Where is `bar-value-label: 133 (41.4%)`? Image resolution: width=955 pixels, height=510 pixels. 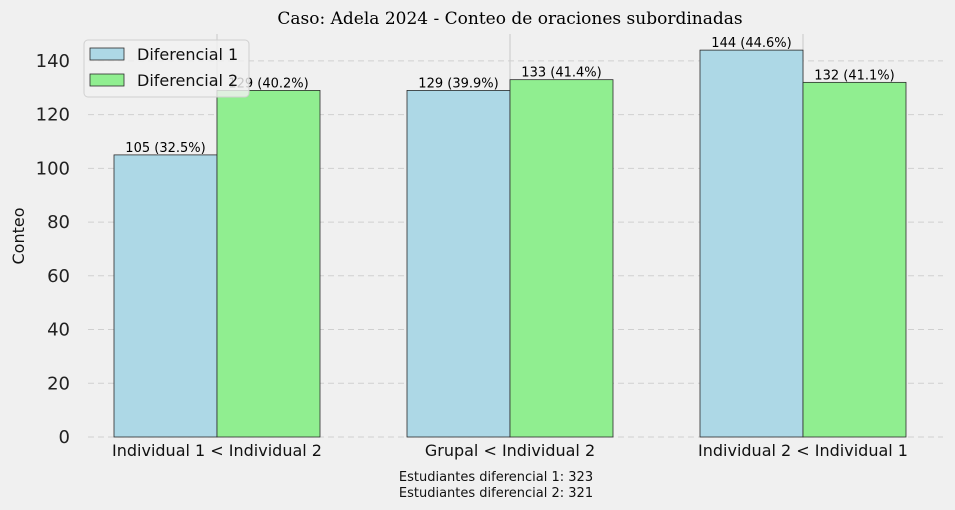
bar-value-label: 133 (41.4%) is located at coordinates (561, 73).